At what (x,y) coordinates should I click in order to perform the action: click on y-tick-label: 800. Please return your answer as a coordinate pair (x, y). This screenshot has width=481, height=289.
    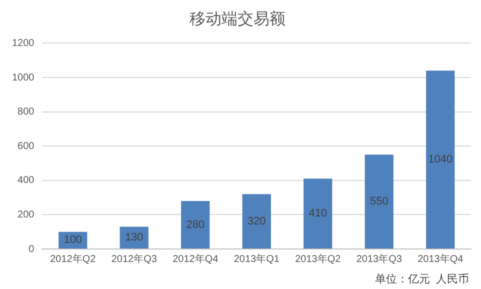
    Looking at the image, I should click on (26, 112).